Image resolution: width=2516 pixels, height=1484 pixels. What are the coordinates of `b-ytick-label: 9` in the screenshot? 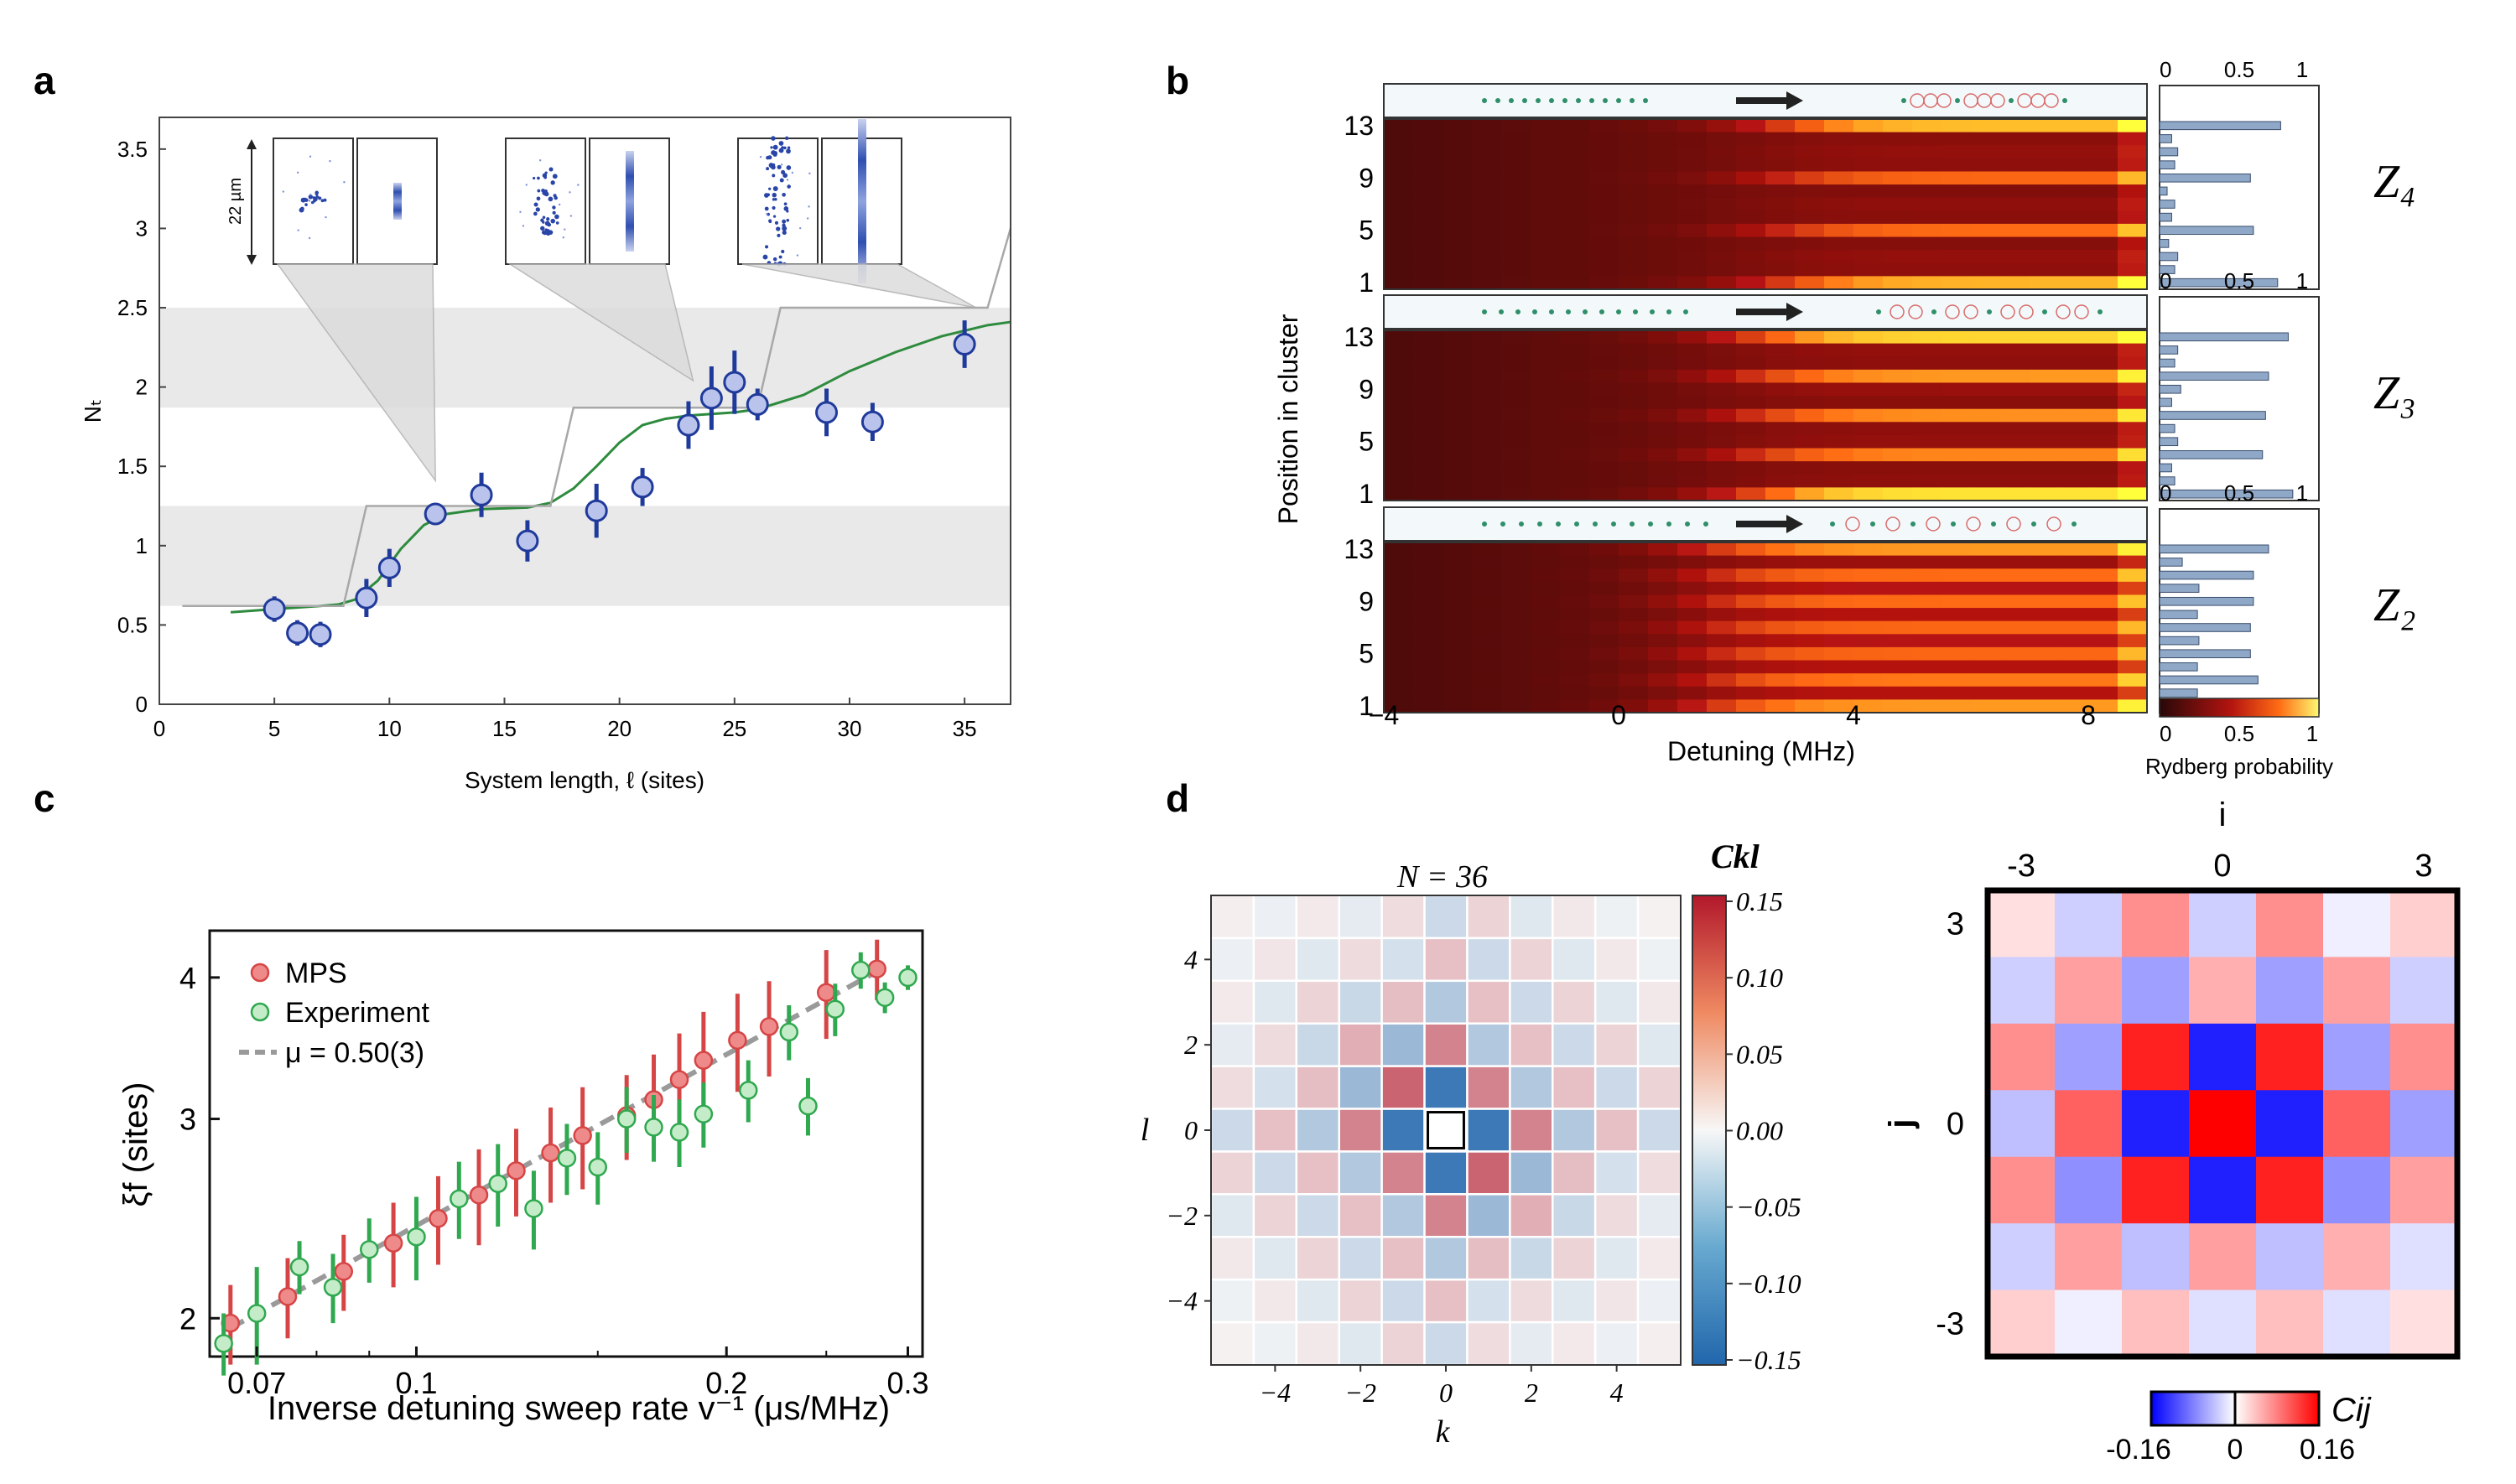 It's located at (1366, 601).